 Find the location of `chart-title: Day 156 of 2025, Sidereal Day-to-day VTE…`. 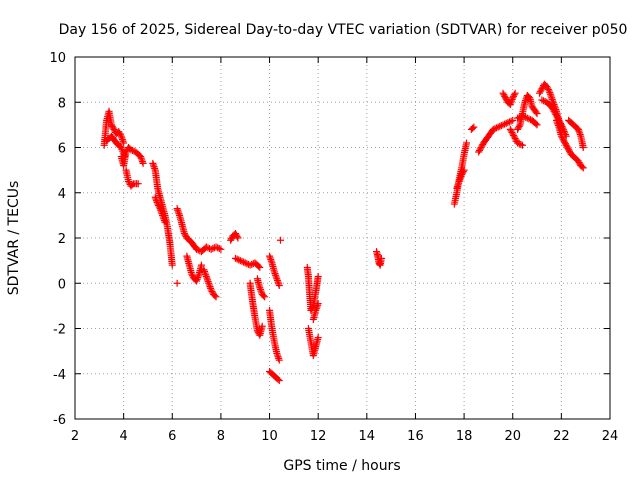

chart-title: Day 156 of 2025, Sidereal Day-to-day VTE… is located at coordinates (343, 30).